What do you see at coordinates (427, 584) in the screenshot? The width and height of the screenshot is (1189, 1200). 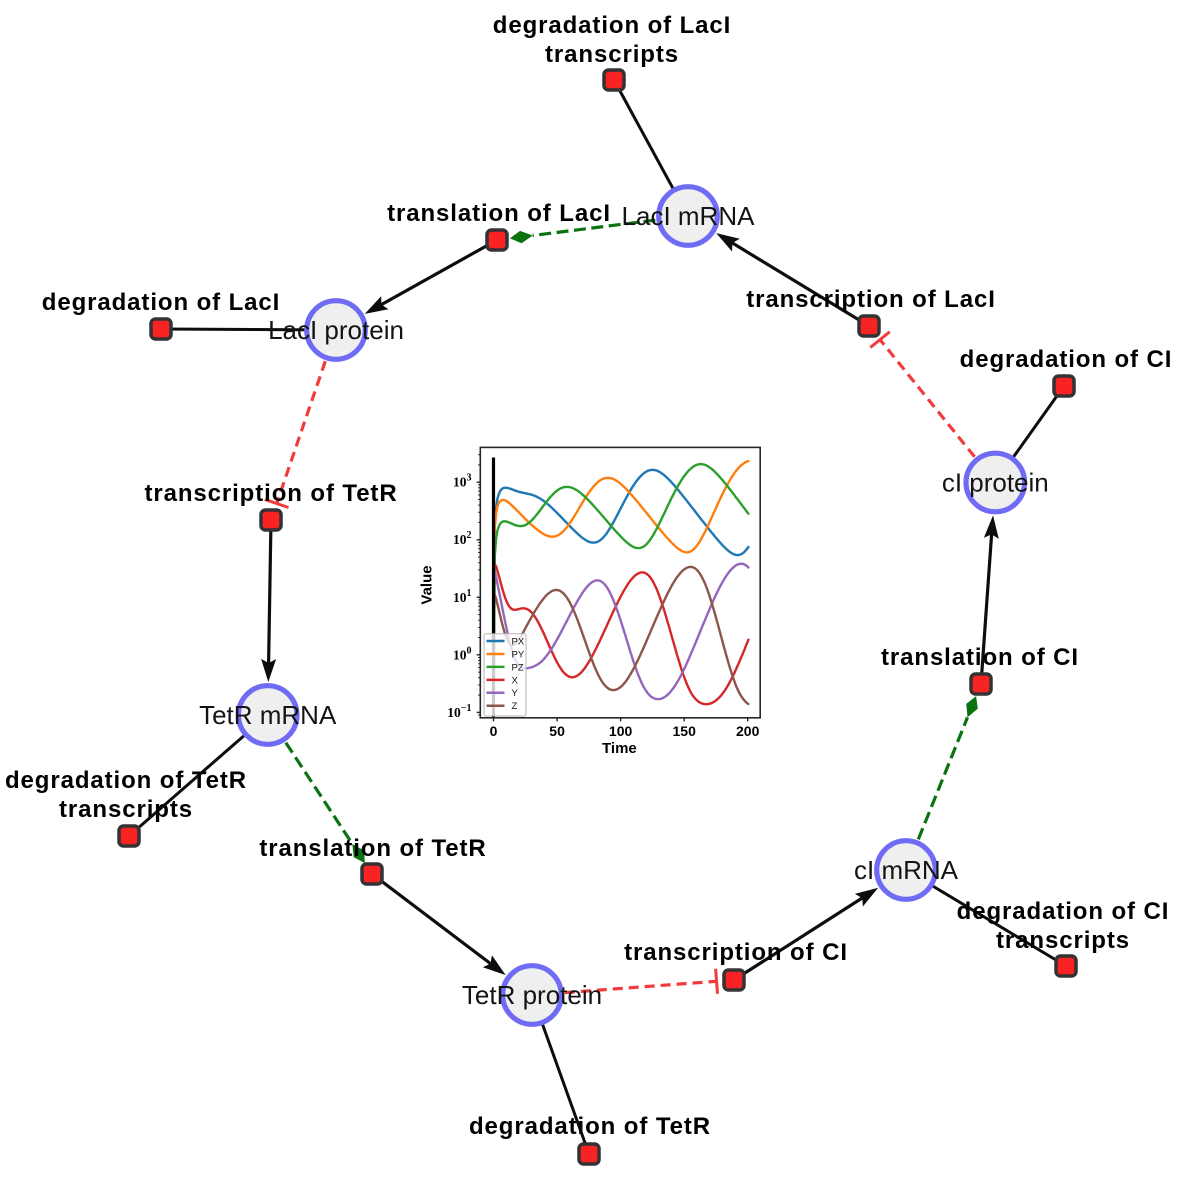 I see `svg-text: Value` at bounding box center [427, 584].